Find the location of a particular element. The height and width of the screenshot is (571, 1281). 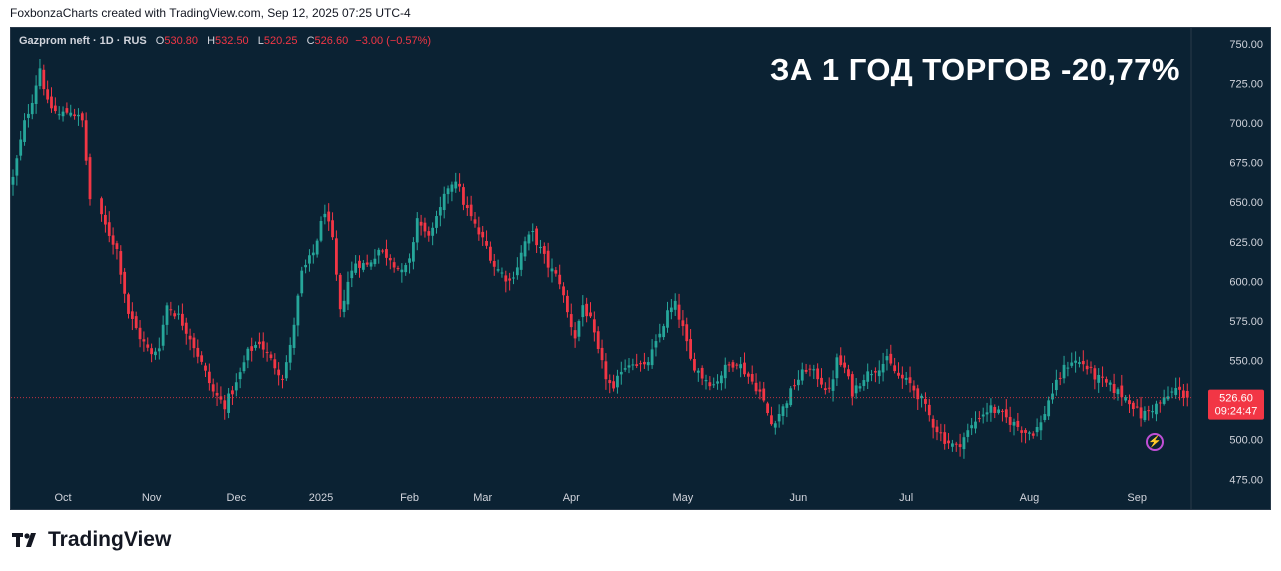

y-tick-label: 750.00 is located at coordinates (1246, 45).